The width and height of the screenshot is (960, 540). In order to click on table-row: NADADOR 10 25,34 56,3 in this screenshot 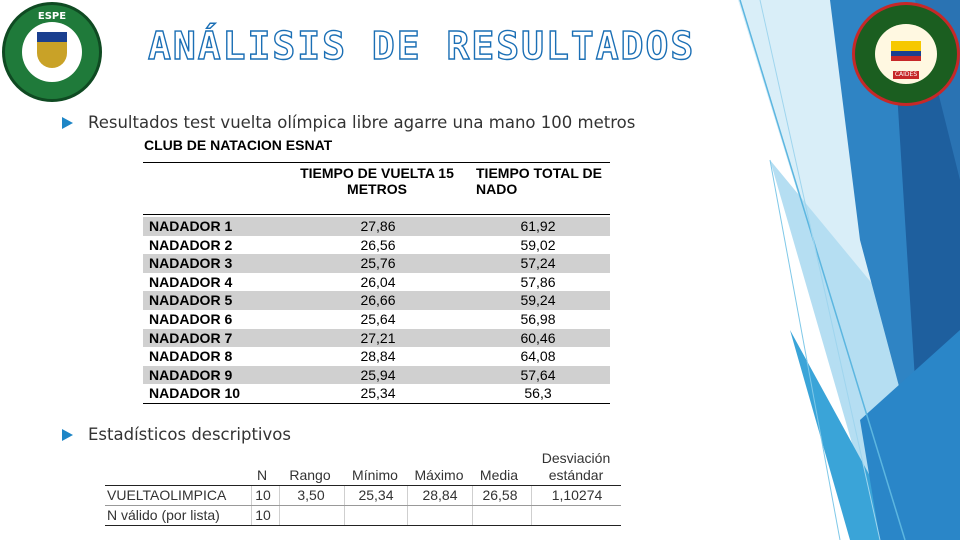, I will do `click(376, 393)`.